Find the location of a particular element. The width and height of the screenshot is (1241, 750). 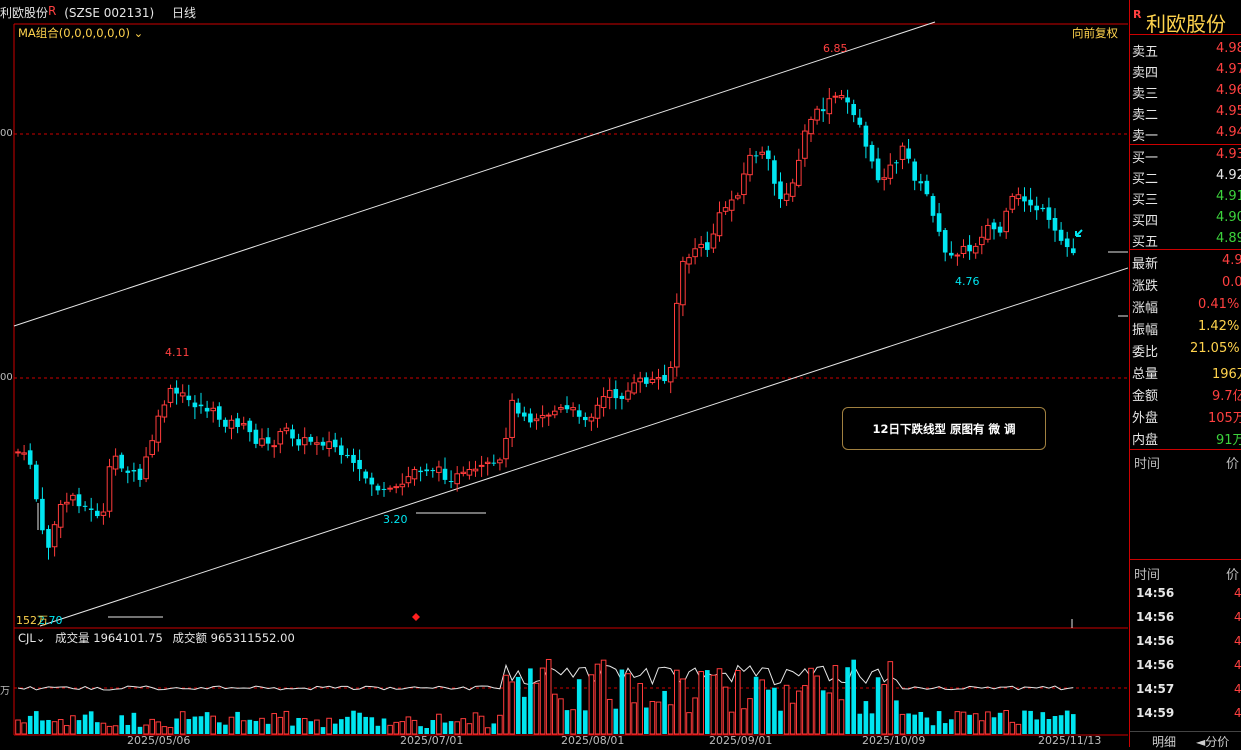

volume-indicator-selector: CJL⌄ is located at coordinates (31, 638).